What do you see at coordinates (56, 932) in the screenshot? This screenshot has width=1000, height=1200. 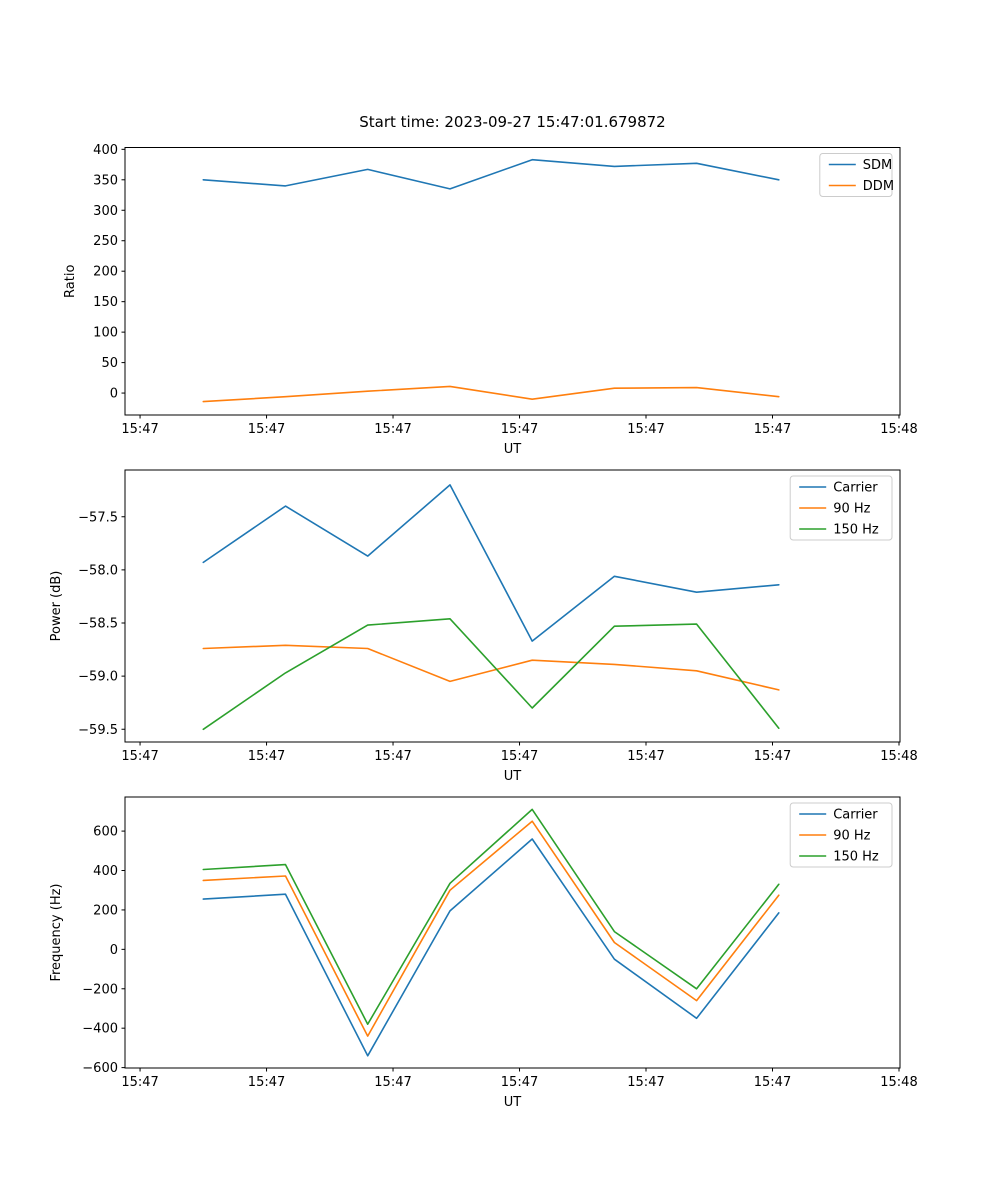 I see `y-axis-label: Frequency (Hz)` at bounding box center [56, 932].